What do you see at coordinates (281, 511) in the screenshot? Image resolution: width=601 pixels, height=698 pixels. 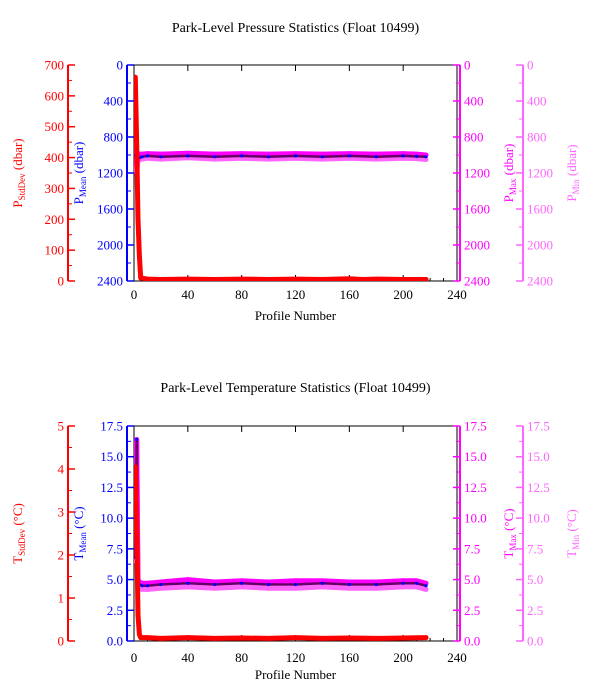 I see `chart-2-series-max-line` at bounding box center [281, 511].